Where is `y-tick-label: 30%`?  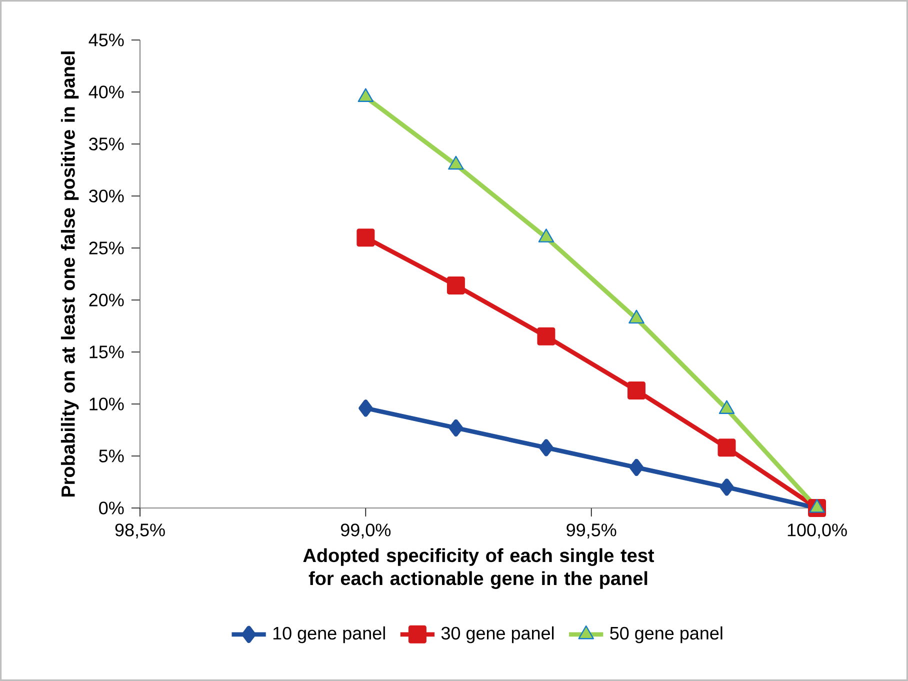
y-tick-label: 30% is located at coordinates (106, 196).